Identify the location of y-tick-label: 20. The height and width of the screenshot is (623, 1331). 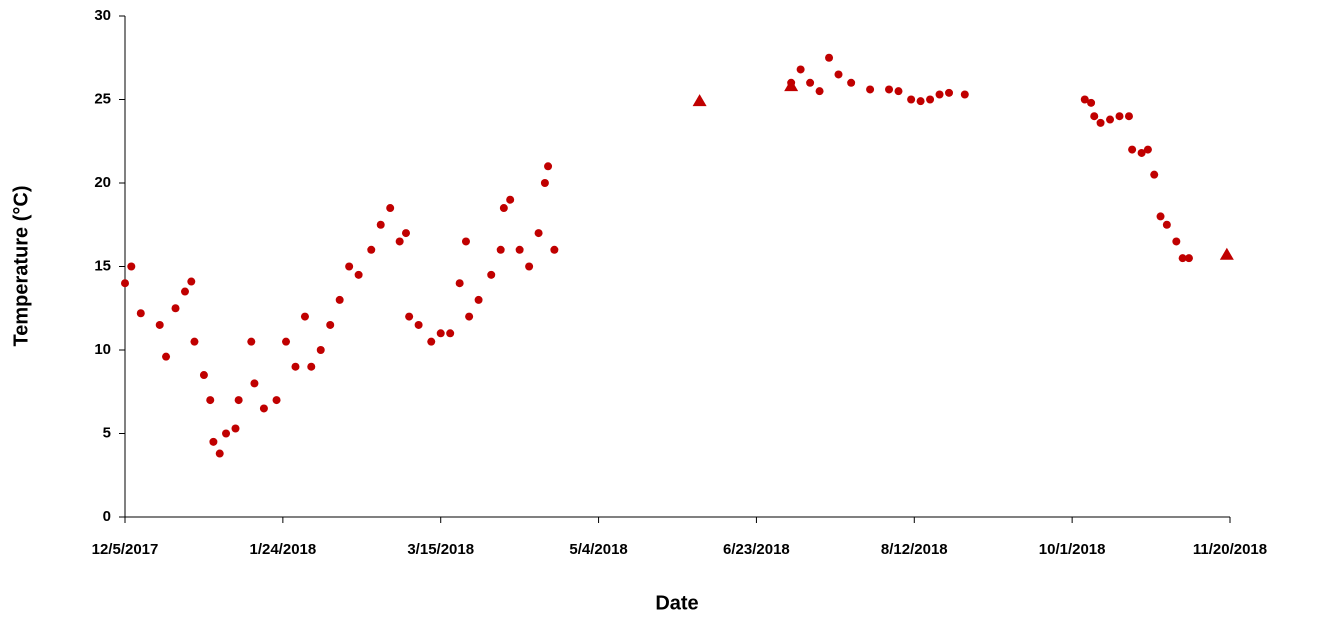
(102, 182).